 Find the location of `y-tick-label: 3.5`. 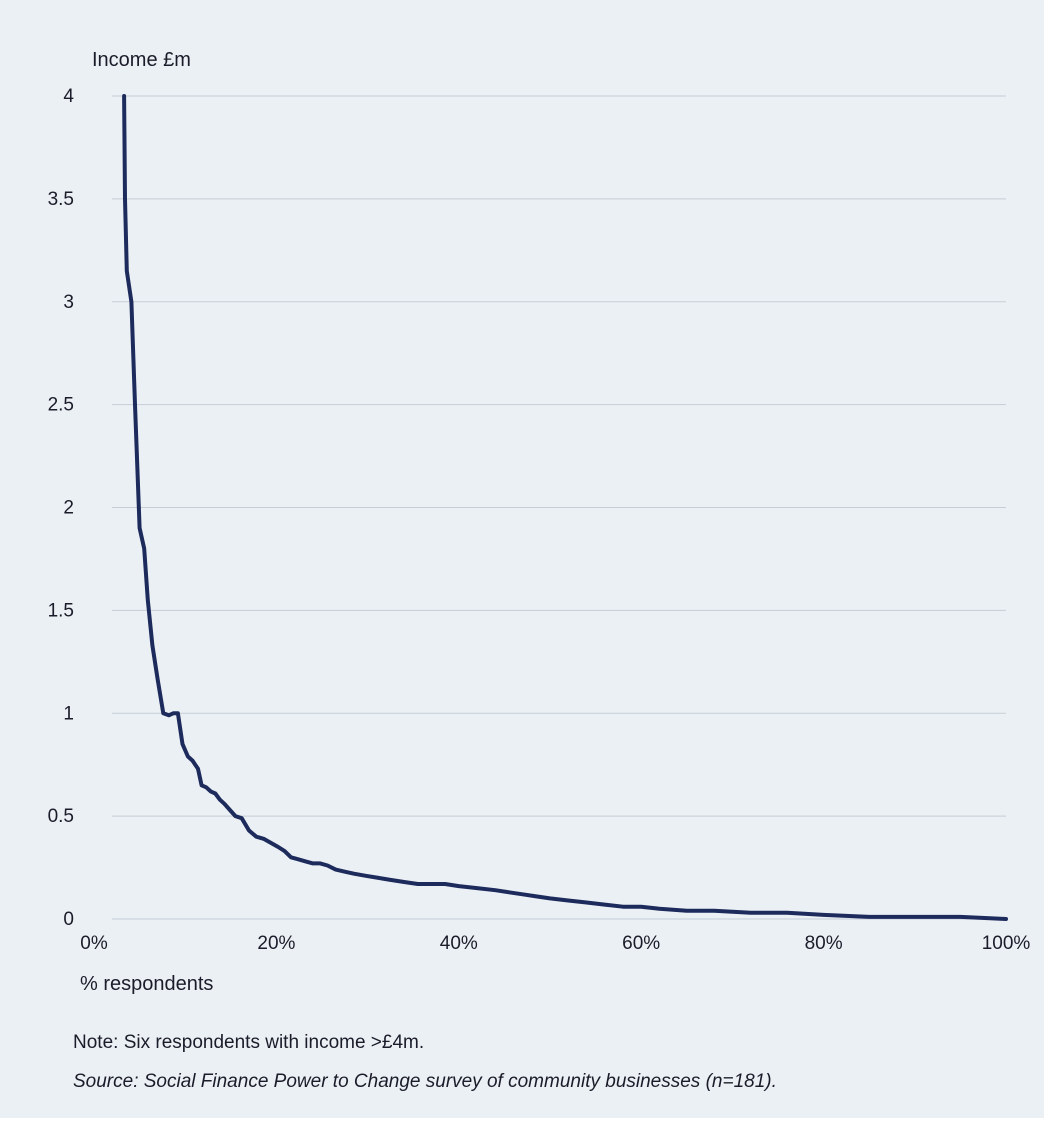

y-tick-label: 3.5 is located at coordinates (61, 199).